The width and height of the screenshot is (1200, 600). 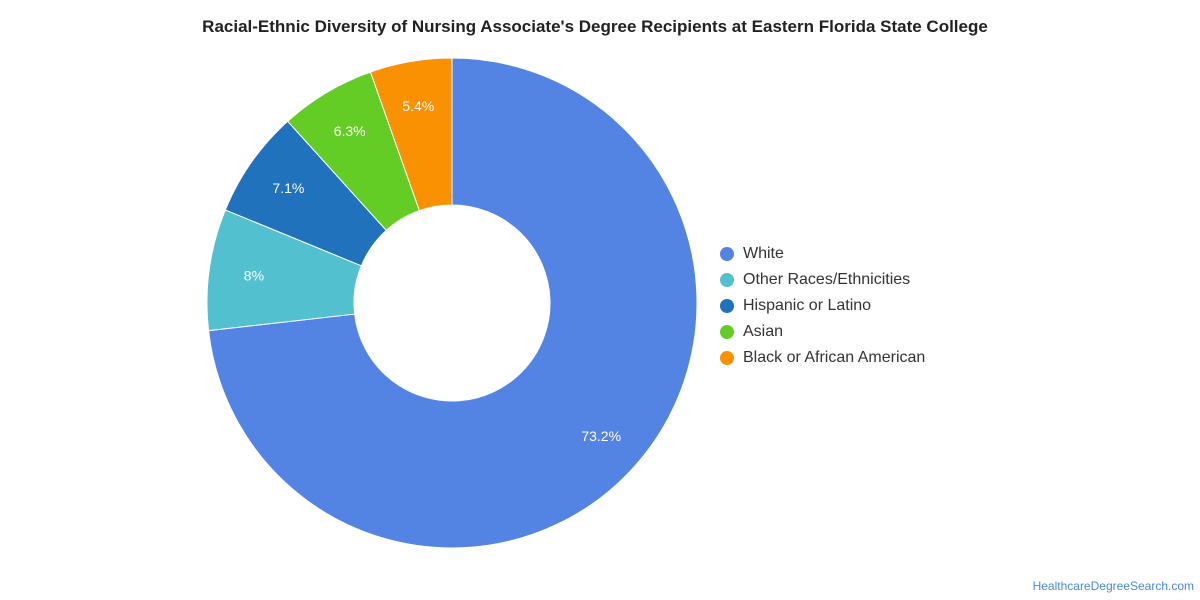 I want to click on slice-label: 8%, so click(x=254, y=275).